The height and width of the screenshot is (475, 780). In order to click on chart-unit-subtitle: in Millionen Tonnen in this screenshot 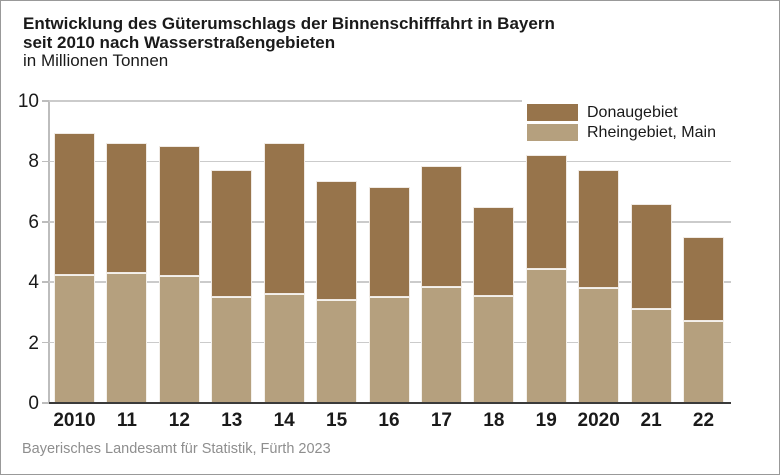, I will do `click(96, 60)`.